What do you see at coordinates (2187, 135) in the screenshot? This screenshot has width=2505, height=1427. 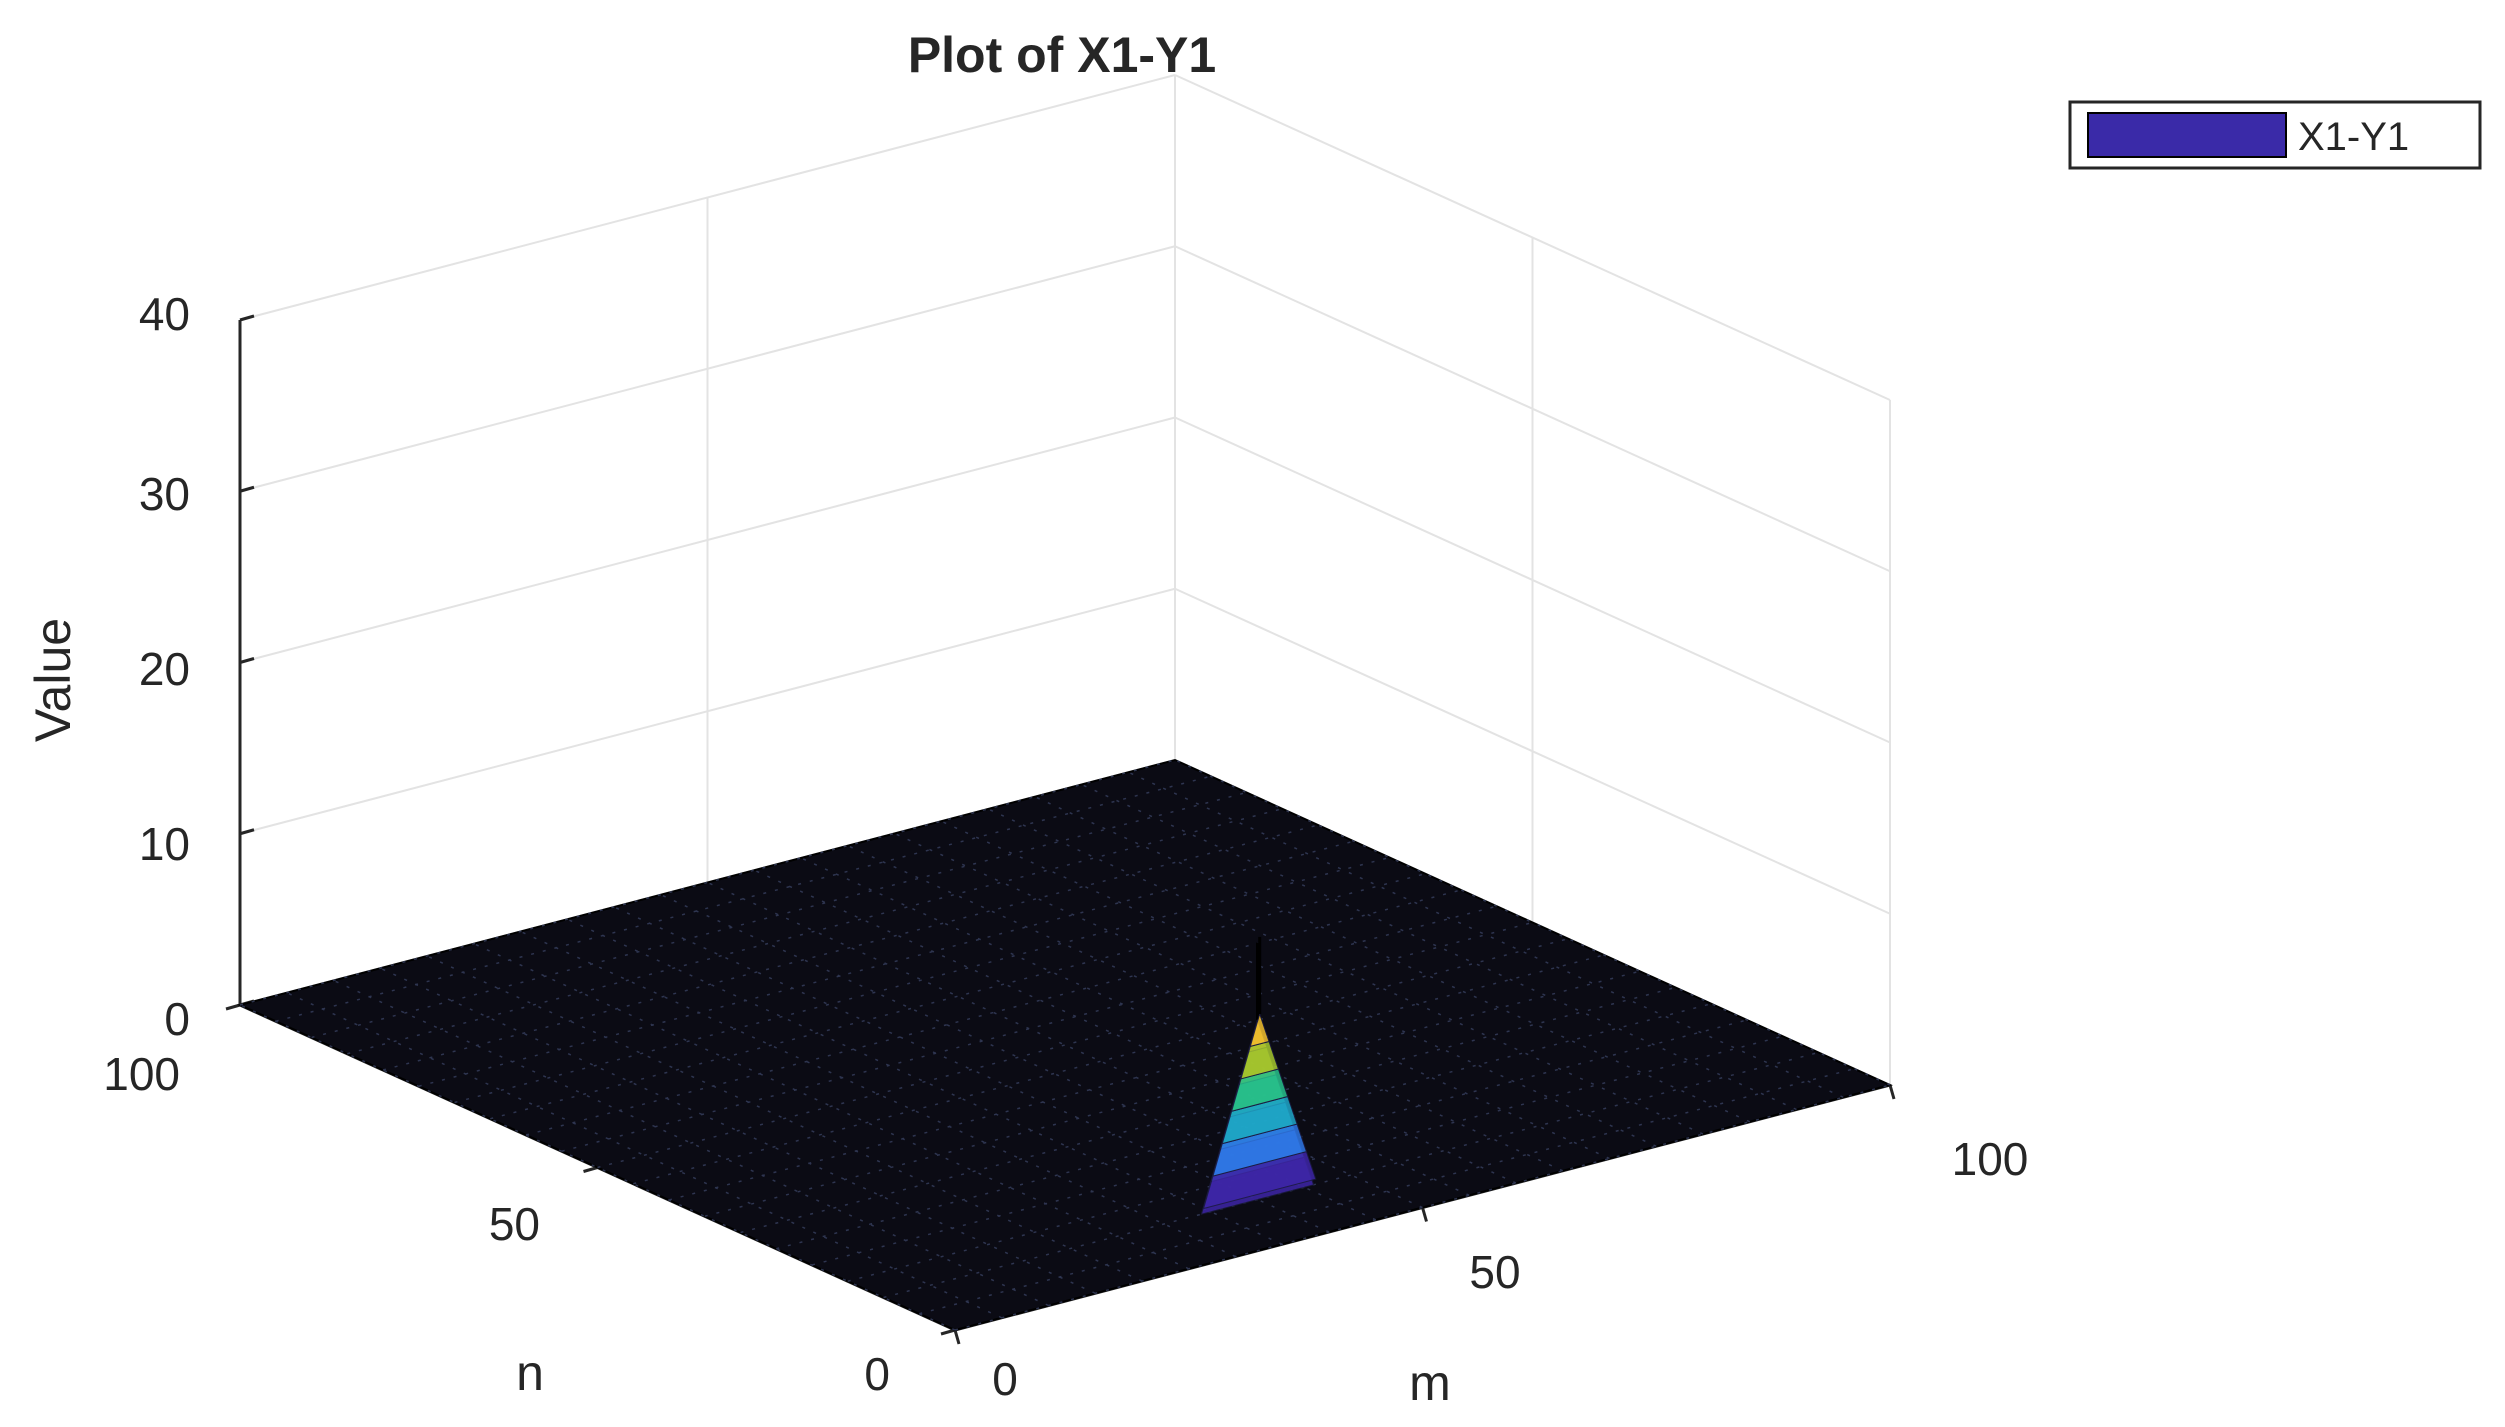 I see `legend-swatch` at bounding box center [2187, 135].